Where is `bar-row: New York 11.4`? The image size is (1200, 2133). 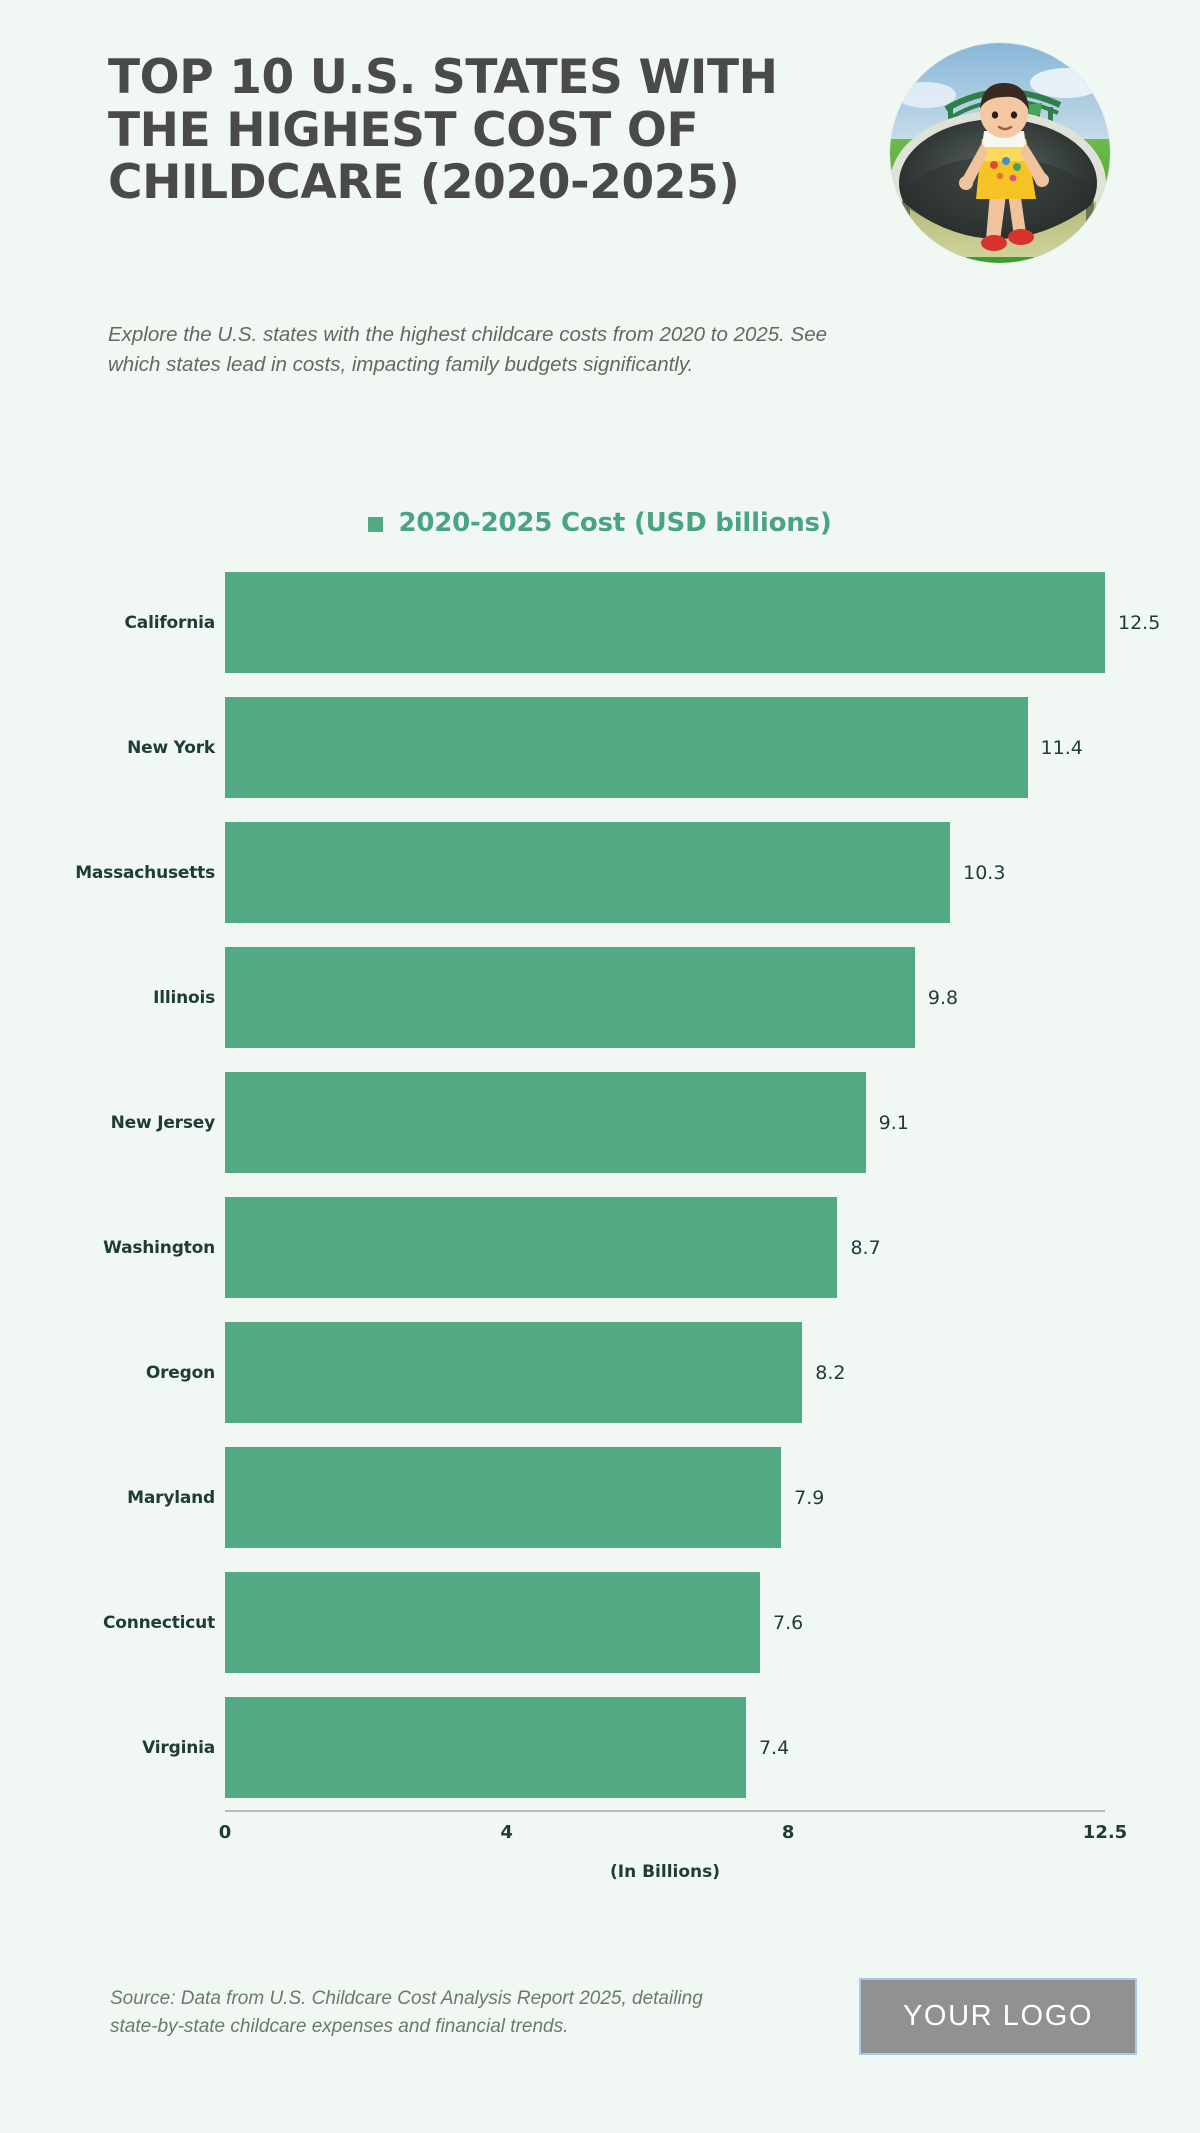
bar-row: New York 11.4 is located at coordinates (600, 747).